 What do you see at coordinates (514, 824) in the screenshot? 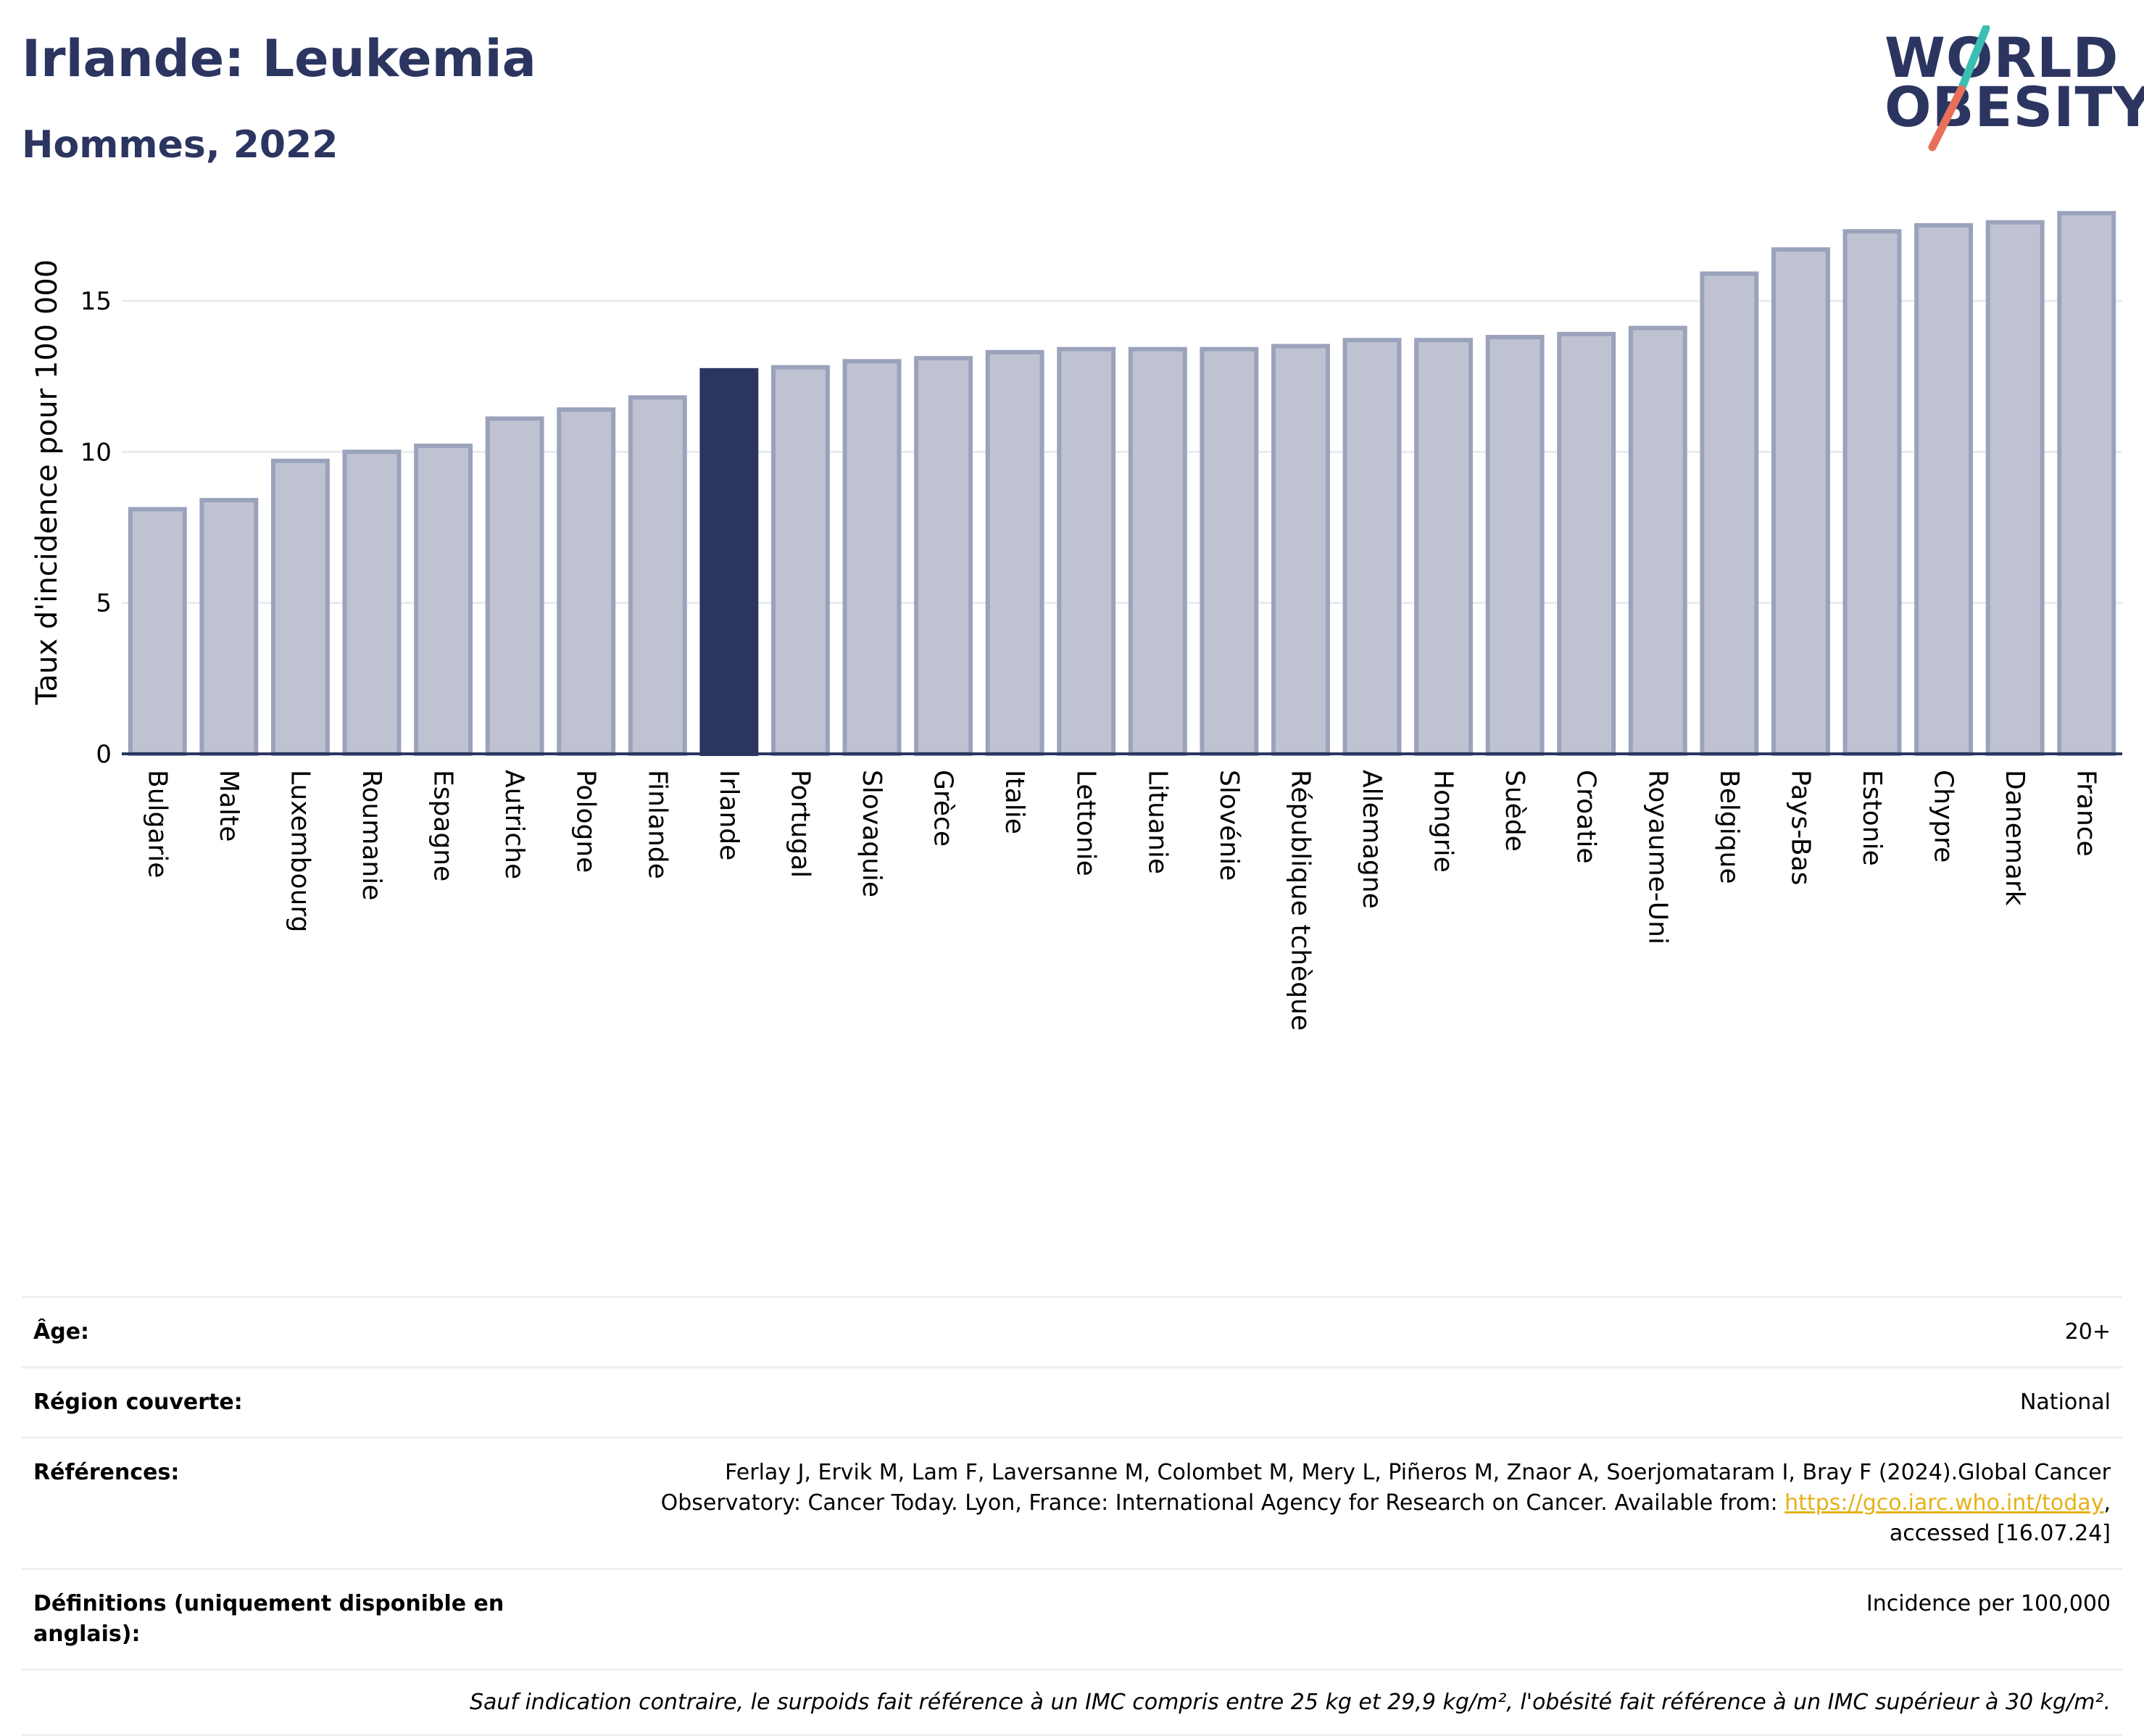
I see `x-tick-label: Autriche` at bounding box center [514, 824].